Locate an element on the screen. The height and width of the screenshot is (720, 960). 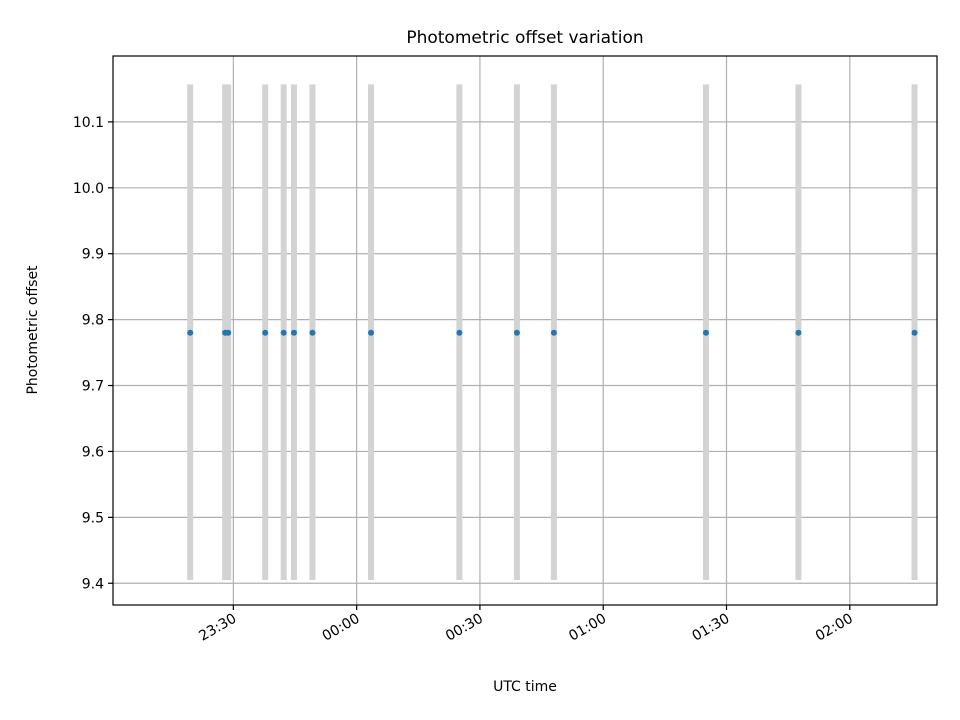
y-tick-label: 9.7 is located at coordinates (93, 387).